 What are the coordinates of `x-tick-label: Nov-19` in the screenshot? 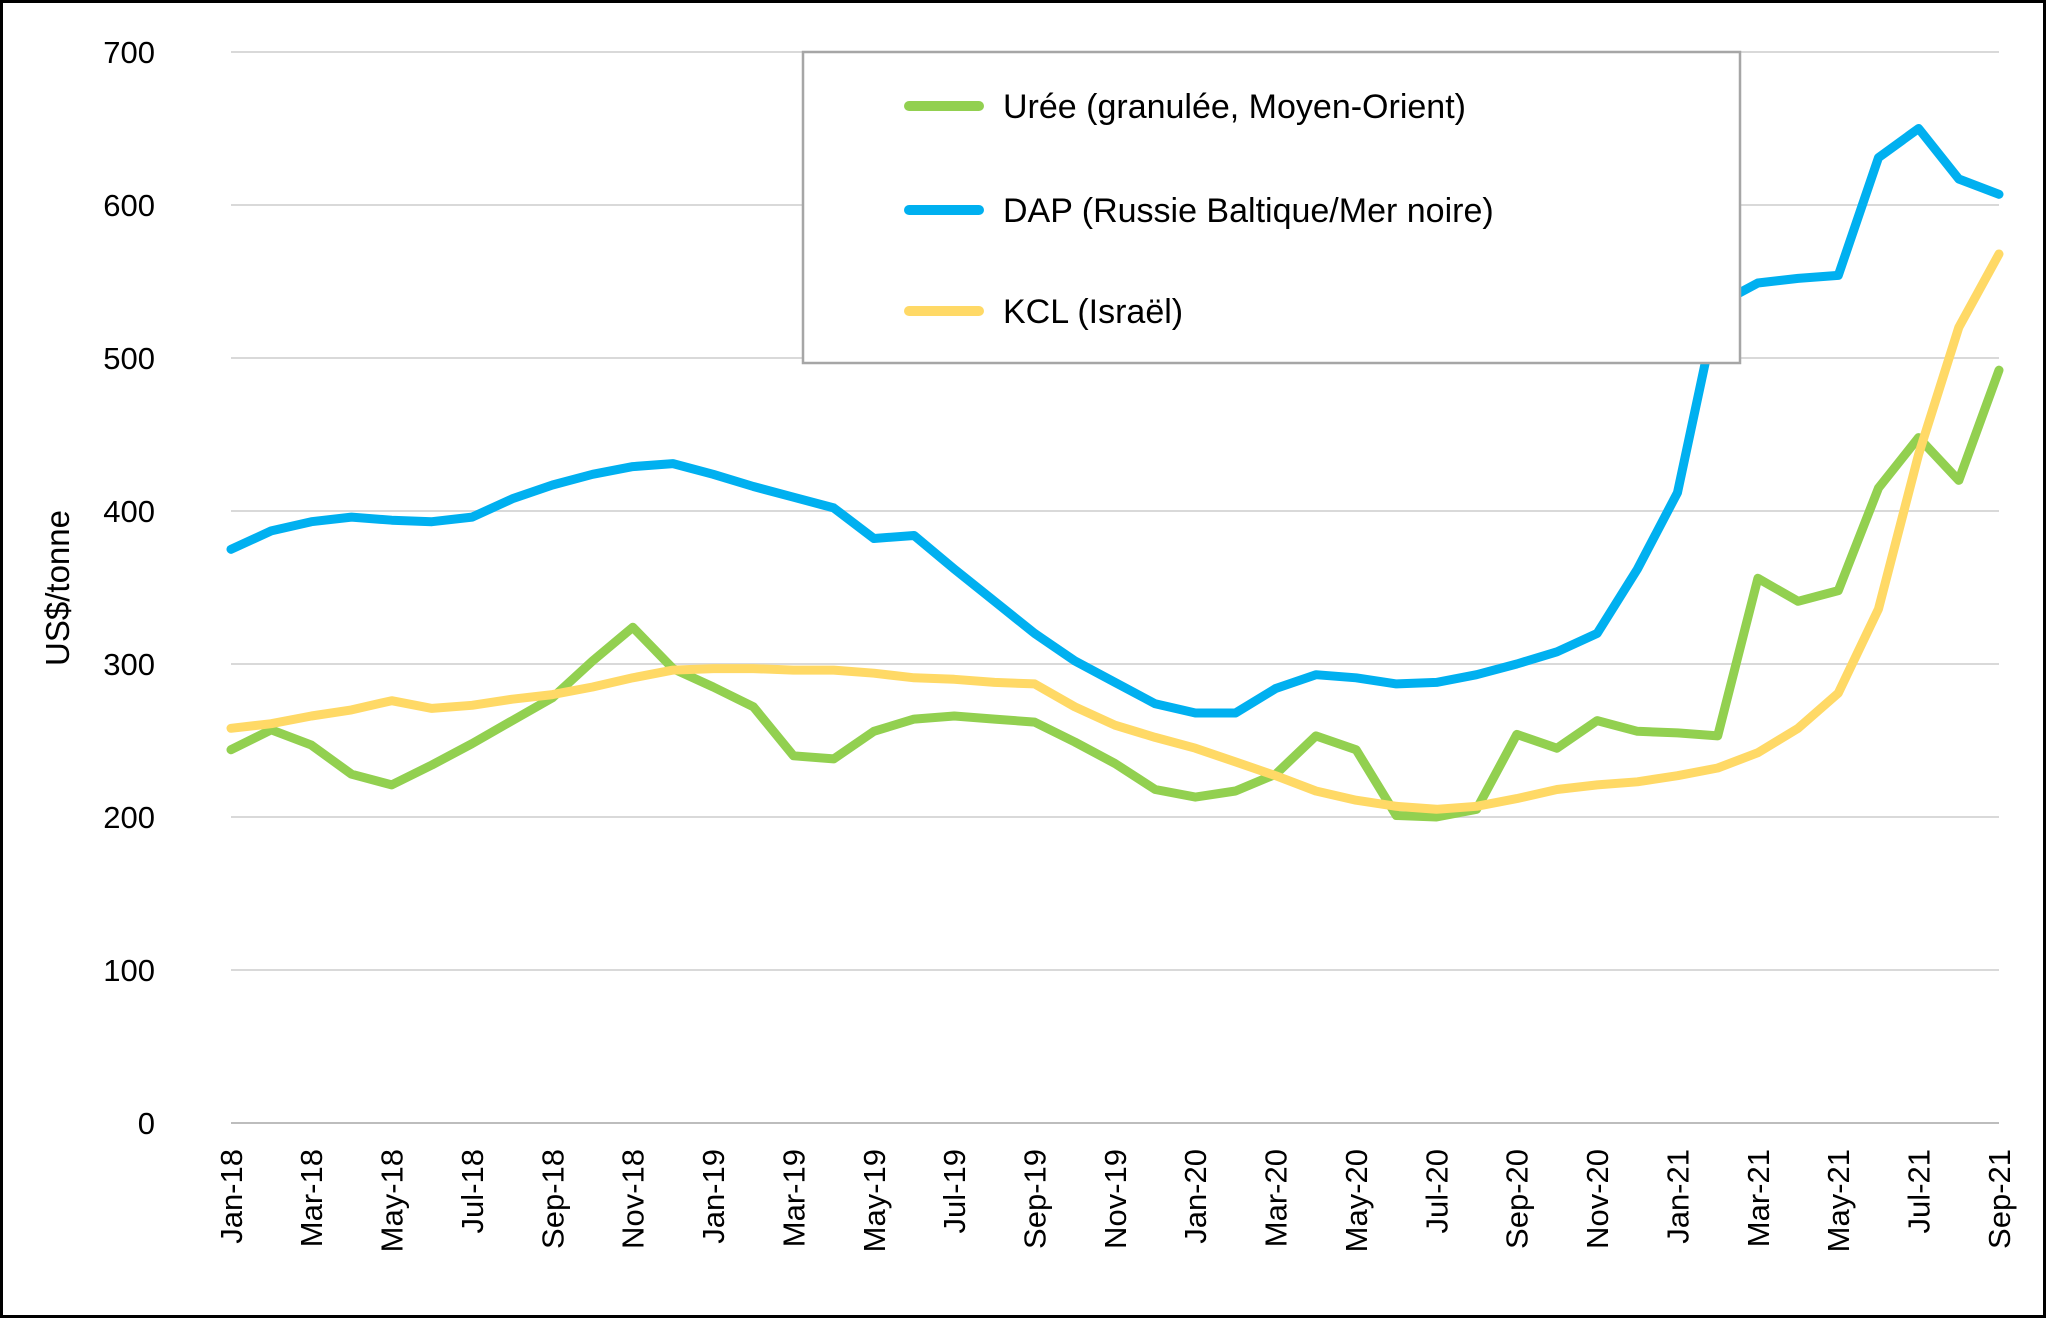 It's located at (1115, 1199).